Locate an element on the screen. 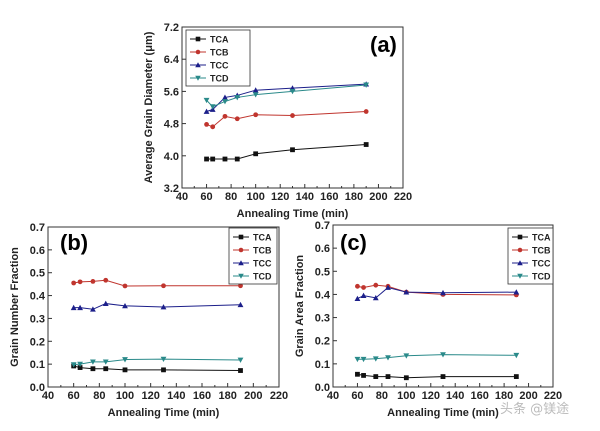 This screenshot has width=600, height=431. y-tick-label: 7.2 is located at coordinates (171, 28).